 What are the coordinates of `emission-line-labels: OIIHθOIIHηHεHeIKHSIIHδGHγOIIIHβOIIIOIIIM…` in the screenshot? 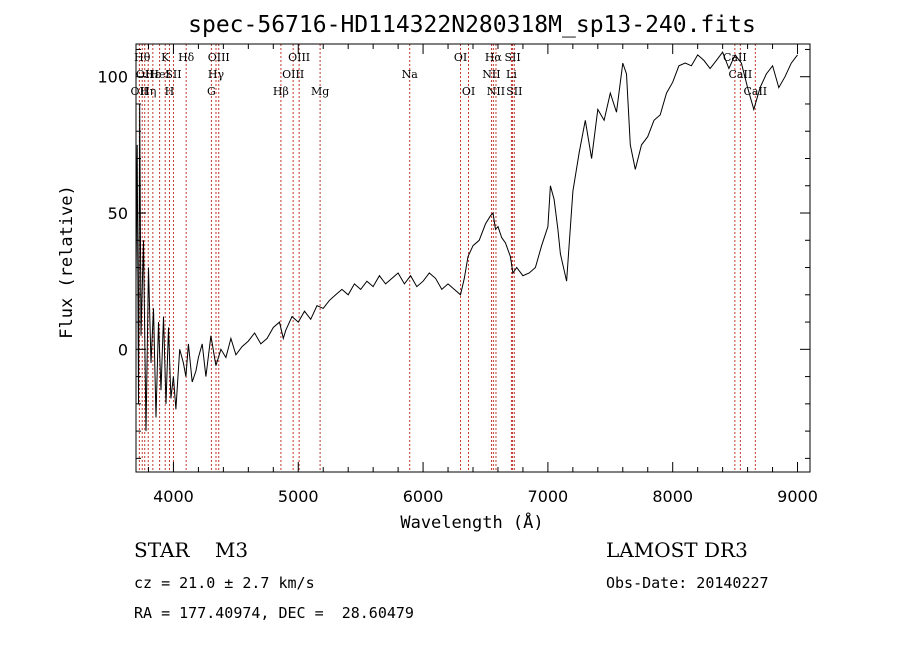 It's located at (449, 74).